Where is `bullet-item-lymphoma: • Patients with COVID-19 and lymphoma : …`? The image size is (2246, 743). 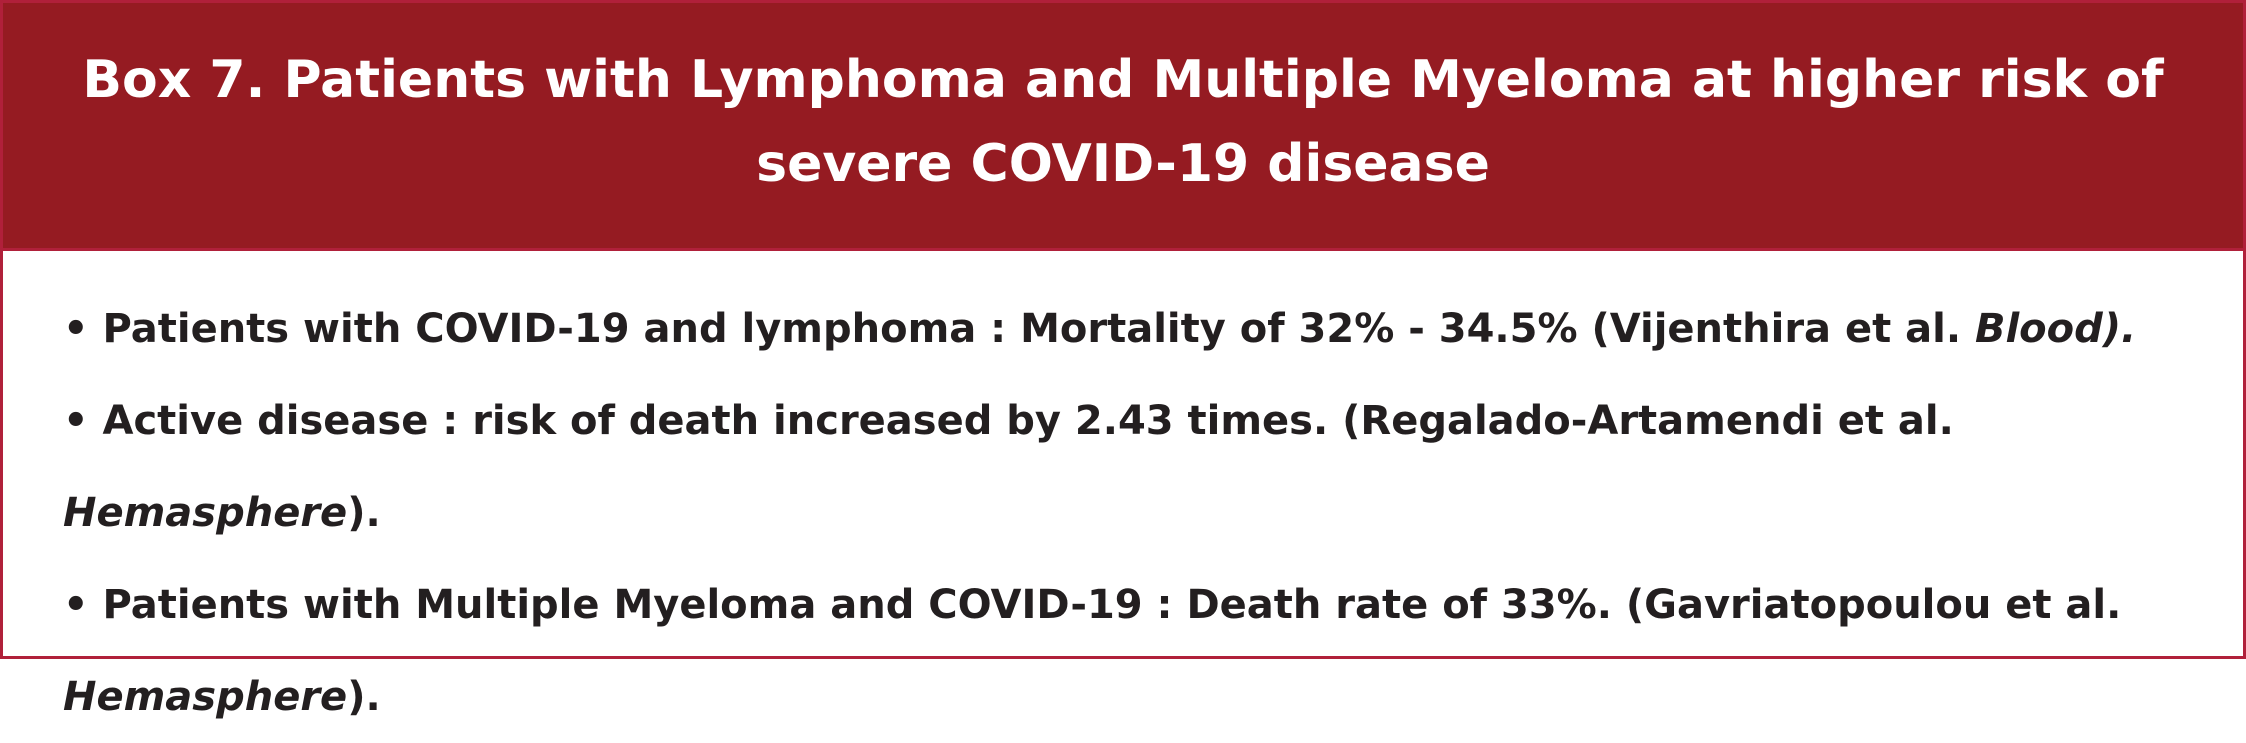 bullet-item-lymphoma: • Patients with COVID-19 and lymphoma : … is located at coordinates (1133, 329).